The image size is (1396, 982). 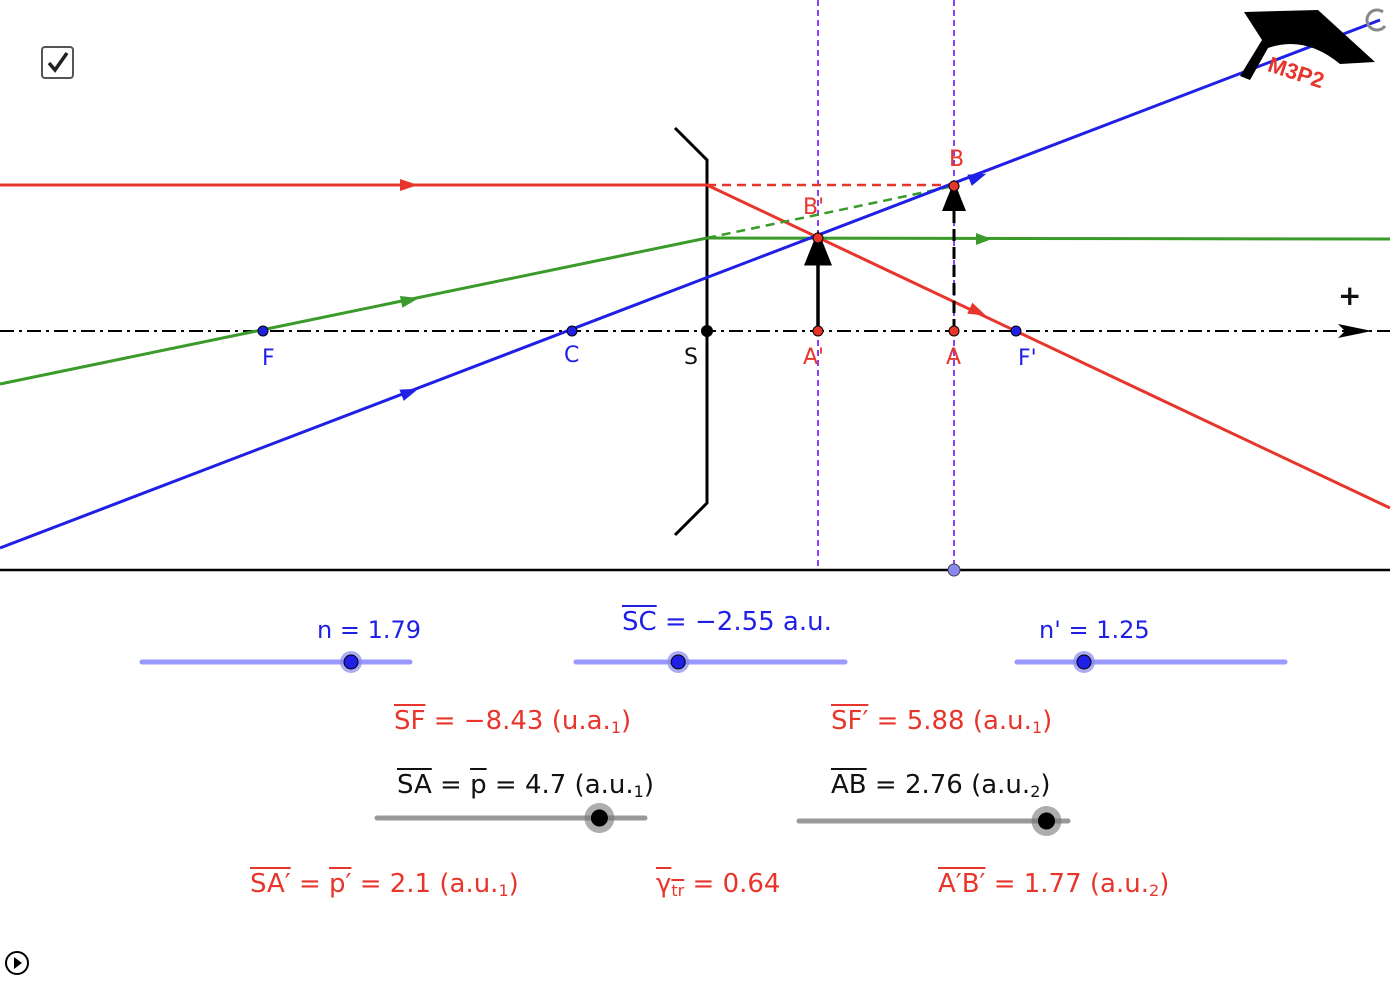 I want to click on SF-prime-result: SF′ = 5.88 (a.u.1), so click(x=942, y=721).